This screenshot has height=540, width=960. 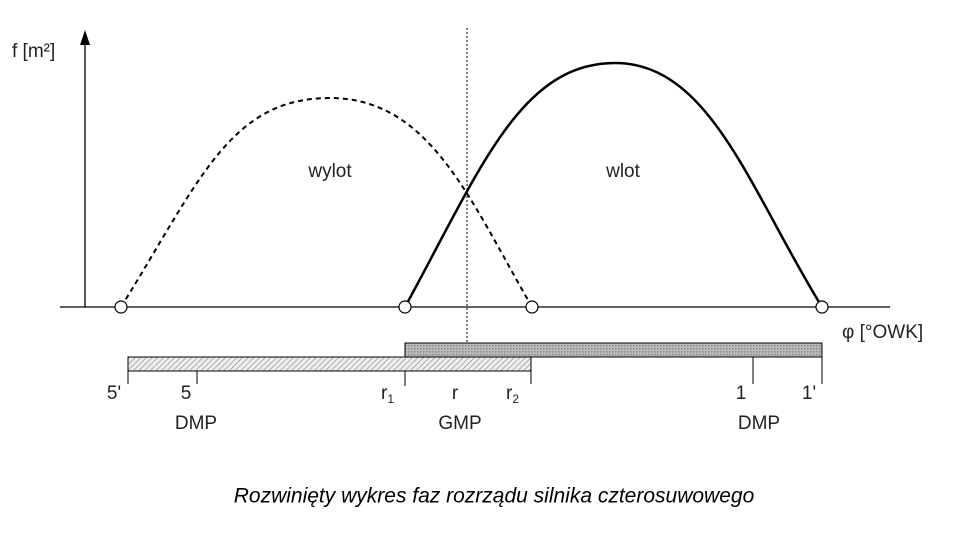 I want to click on mark-label-sub: 1, so click(x=390, y=399).